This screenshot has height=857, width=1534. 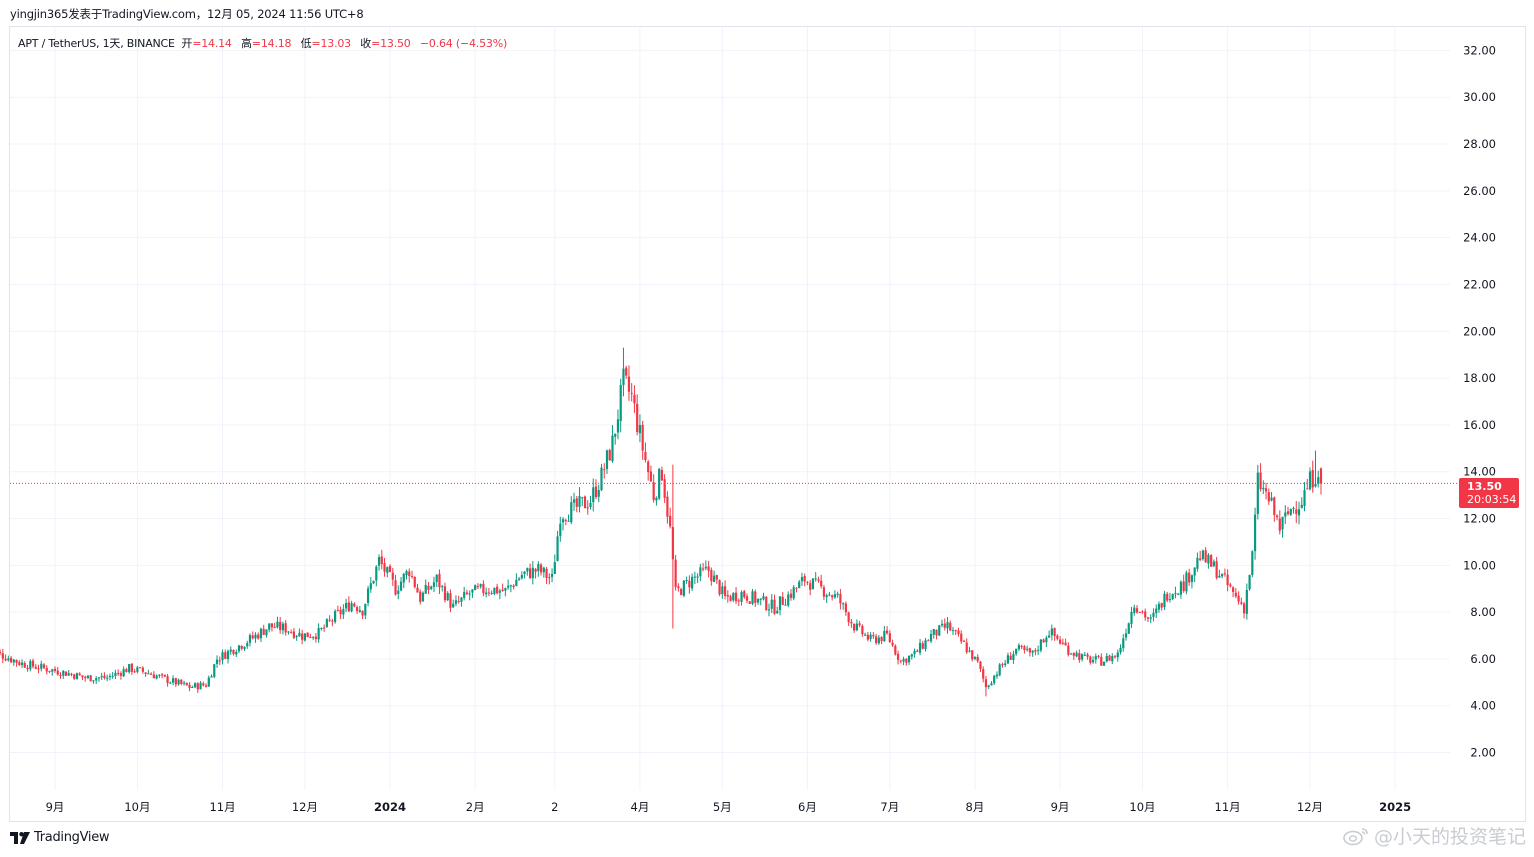 What do you see at coordinates (96, 43) in the screenshot?
I see `symbol-name: APT / TetherUS, 1天, BINANCE` at bounding box center [96, 43].